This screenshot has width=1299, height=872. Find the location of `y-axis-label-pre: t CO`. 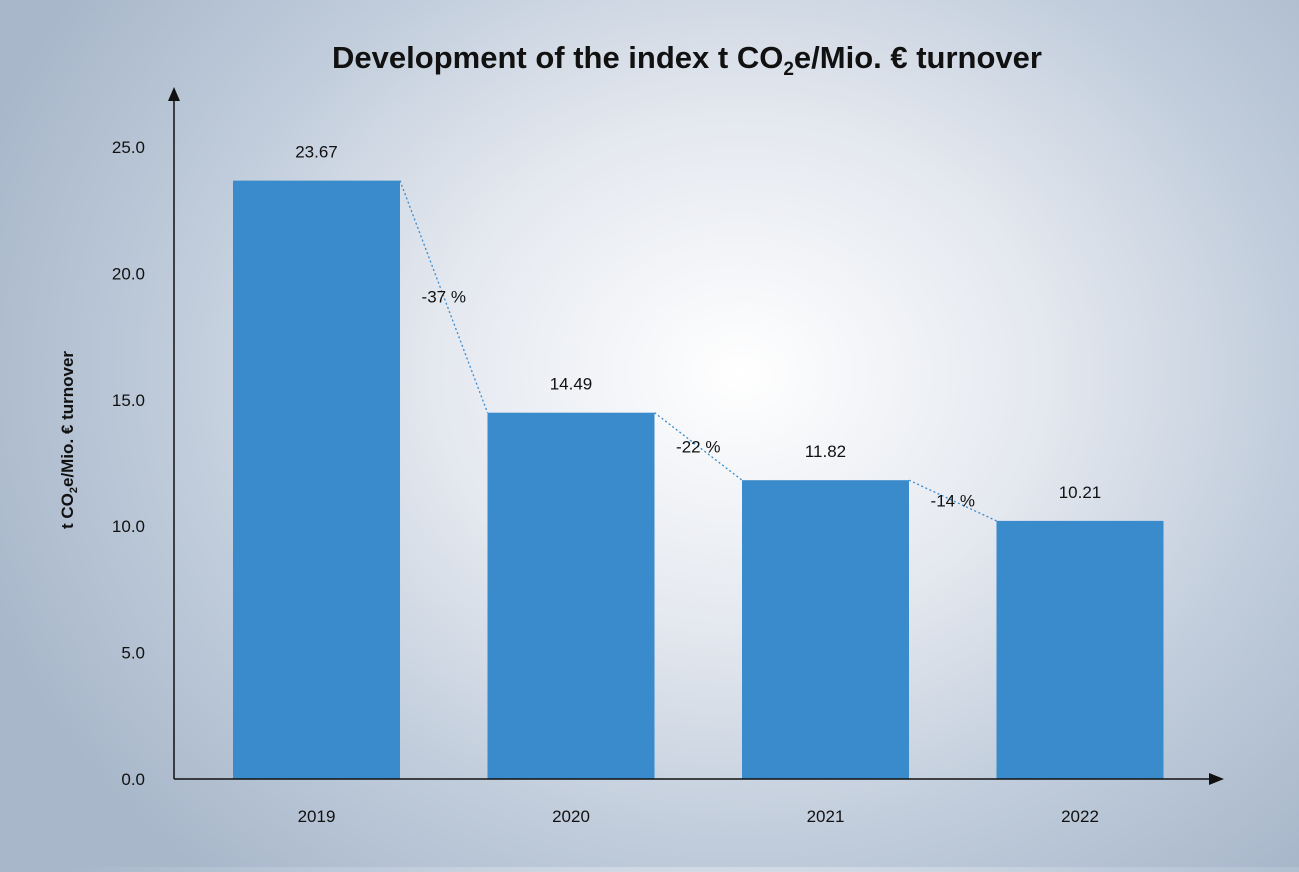

y-axis-label-pre: t CO is located at coordinates (67, 511).